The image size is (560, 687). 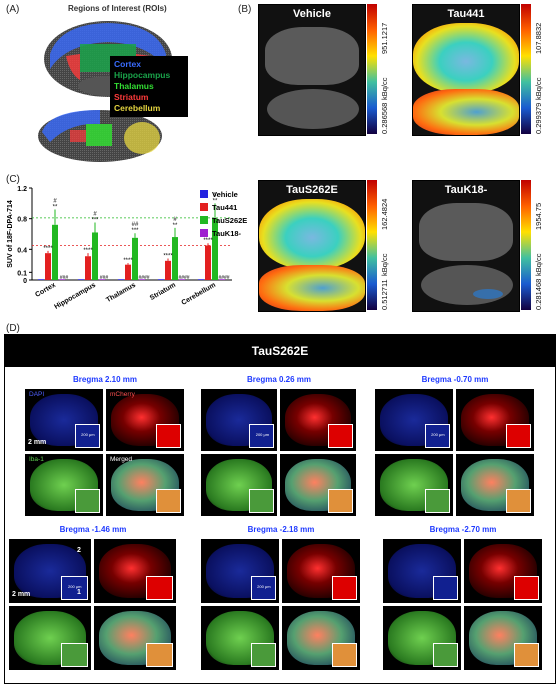 I want to click on bar-TauS262E, so click(x=175, y=258).